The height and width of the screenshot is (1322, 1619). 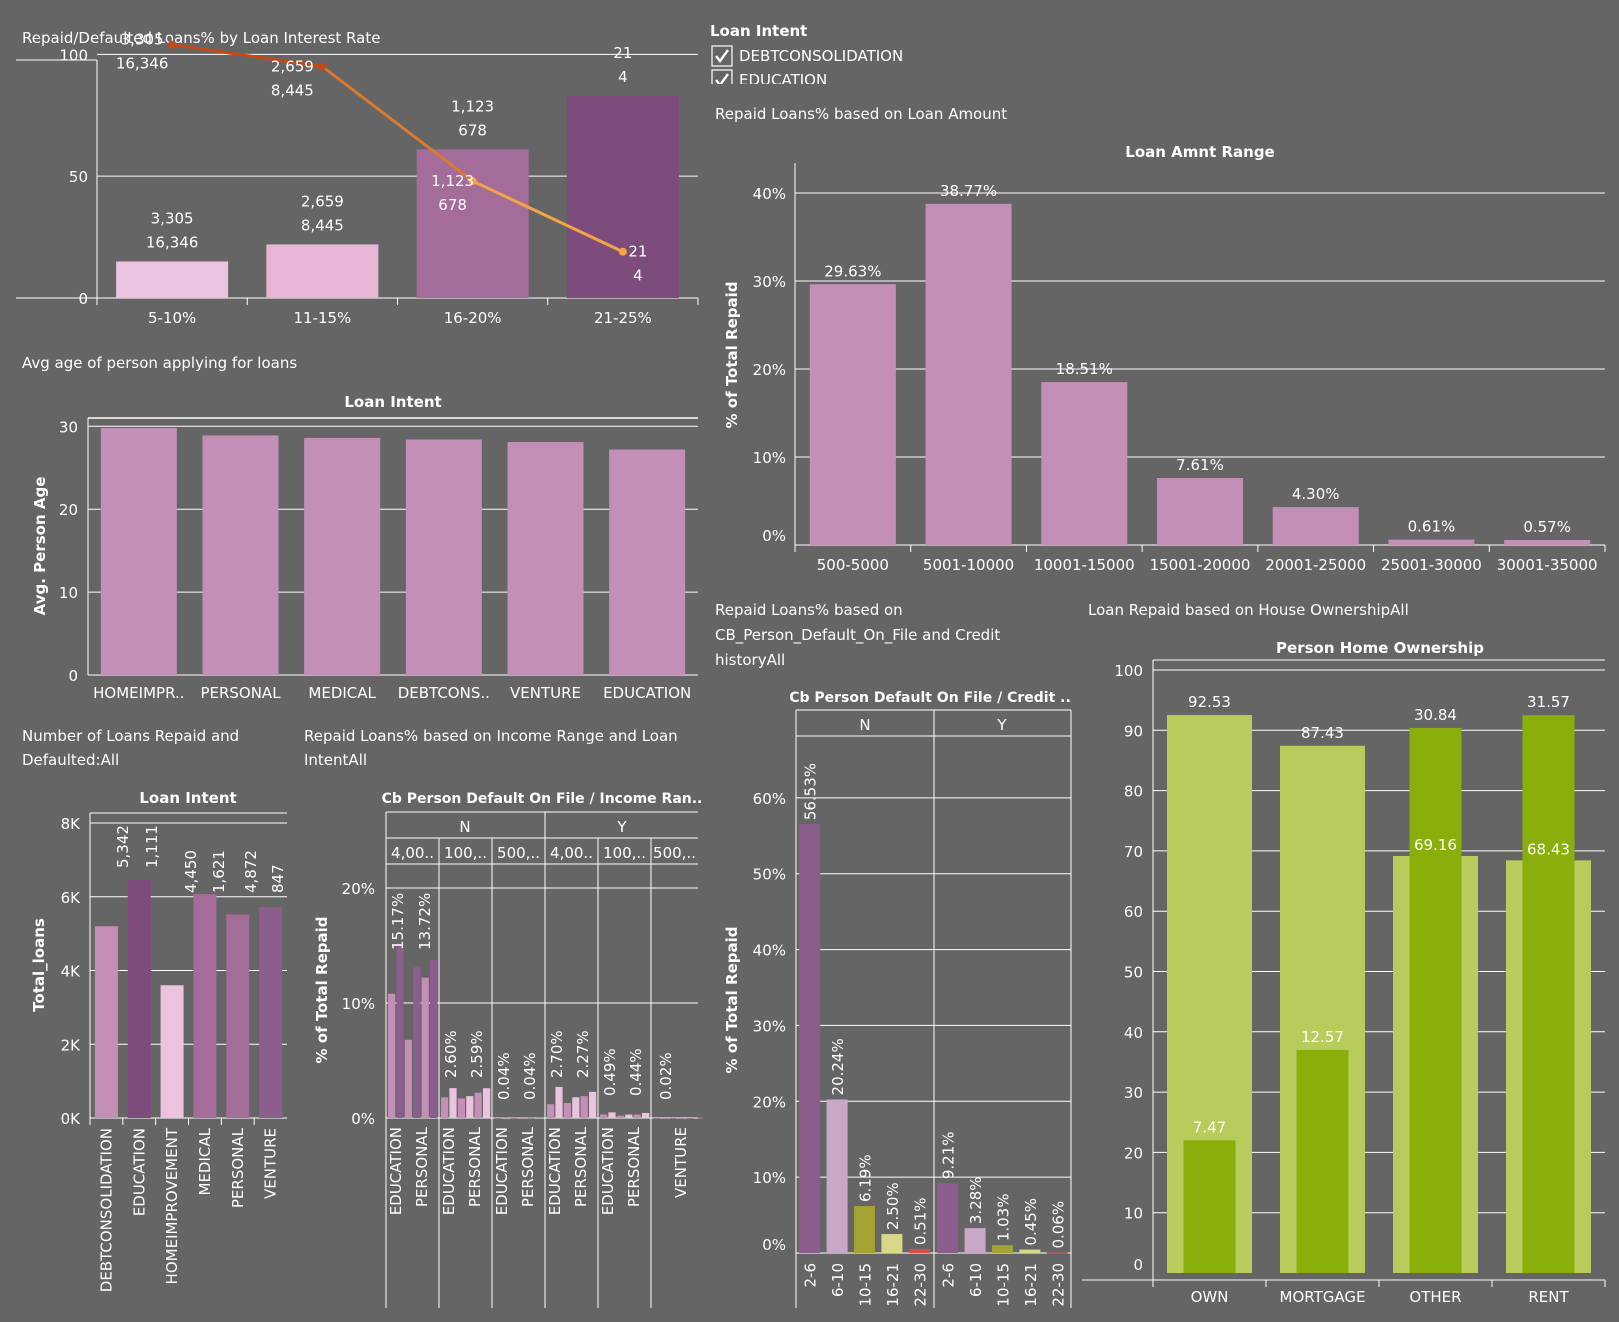 I want to click on home-chart-title: Loan Repaid based on House OwnershipAll, so click(x=1248, y=610).